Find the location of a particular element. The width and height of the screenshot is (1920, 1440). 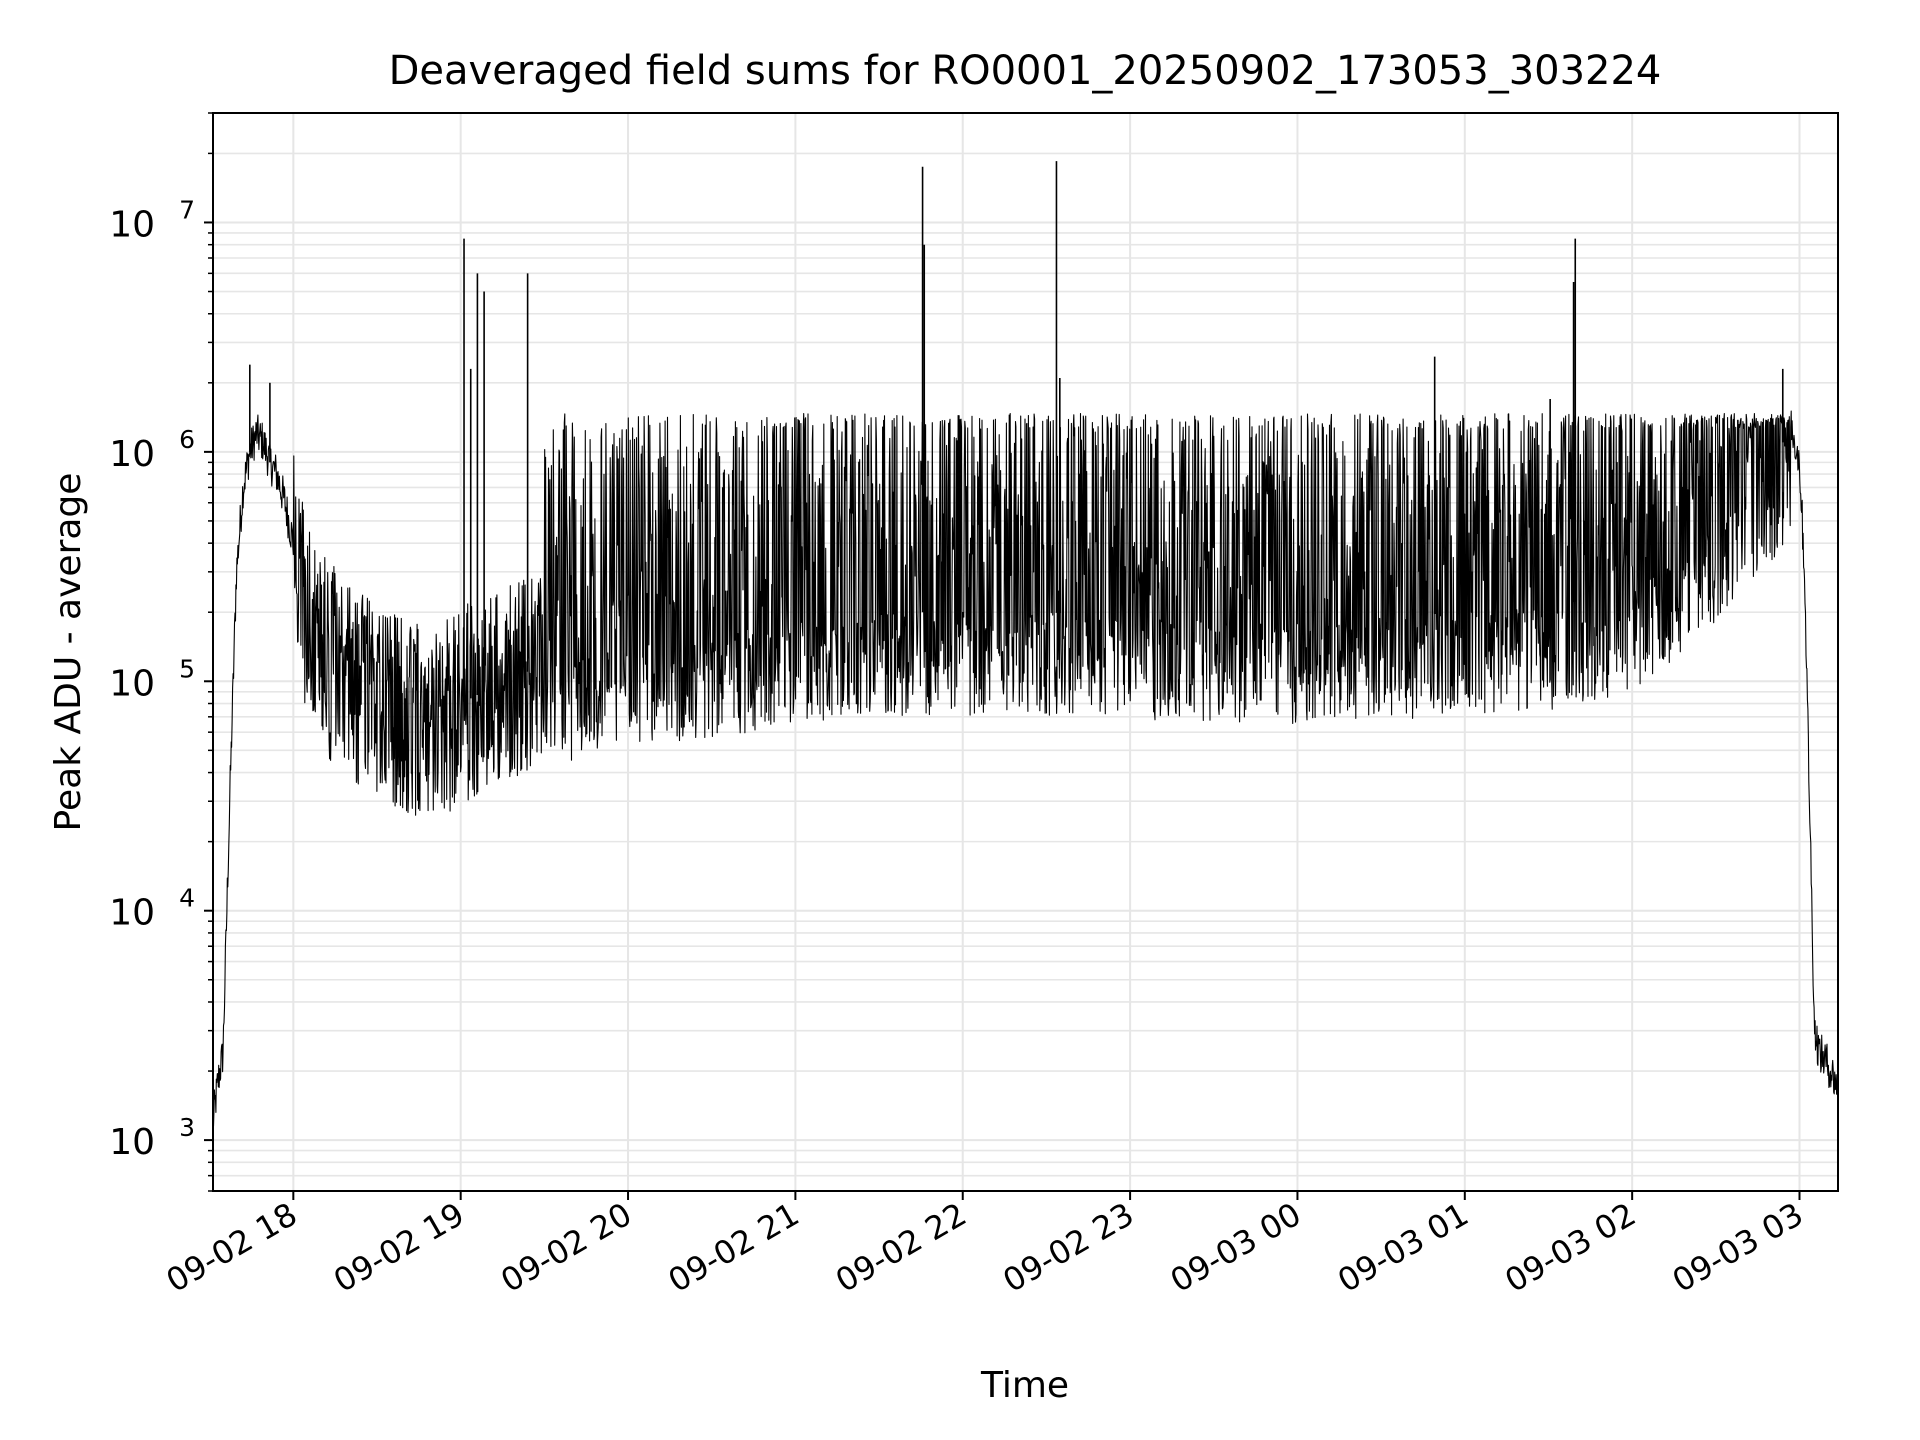

y-tick-exponent: 7 is located at coordinates (187, 209).